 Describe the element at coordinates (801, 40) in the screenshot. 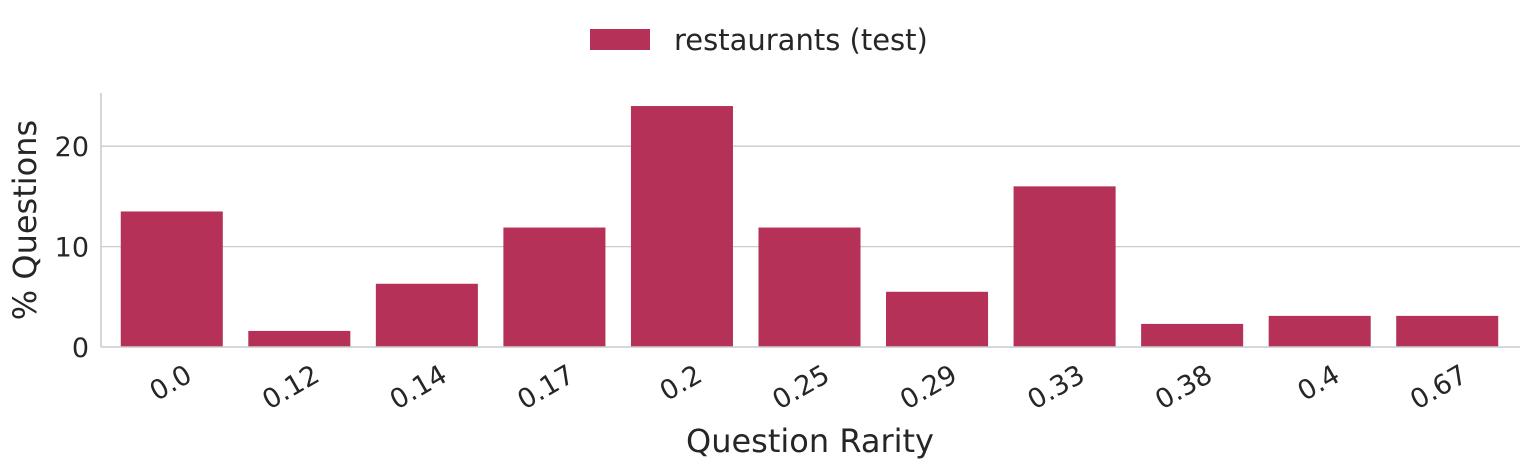

I see `legend-label: restaurants (test)` at that location.